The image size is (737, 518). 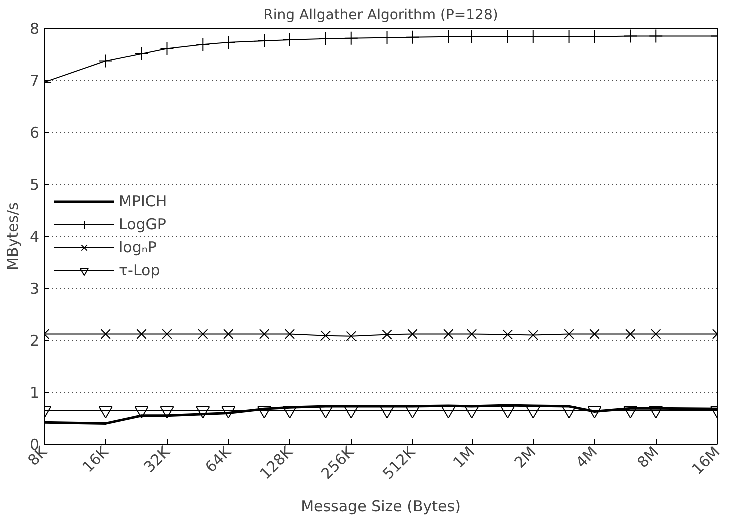 What do you see at coordinates (35, 185) in the screenshot?
I see `y-tick-label: 5` at bounding box center [35, 185].